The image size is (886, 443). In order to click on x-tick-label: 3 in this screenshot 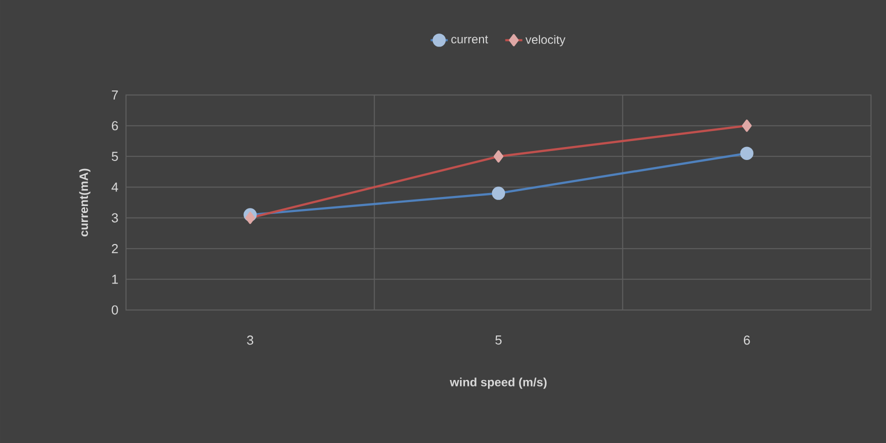, I will do `click(250, 340)`.